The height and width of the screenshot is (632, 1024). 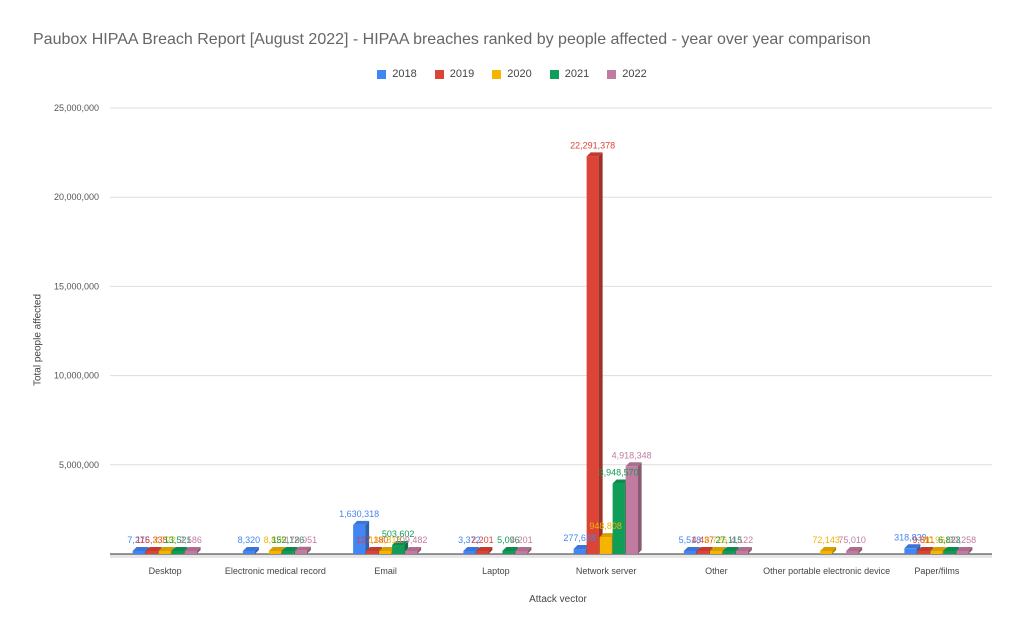 What do you see at coordinates (38, 340) in the screenshot?
I see `y-axis-label: Total people affected` at bounding box center [38, 340].